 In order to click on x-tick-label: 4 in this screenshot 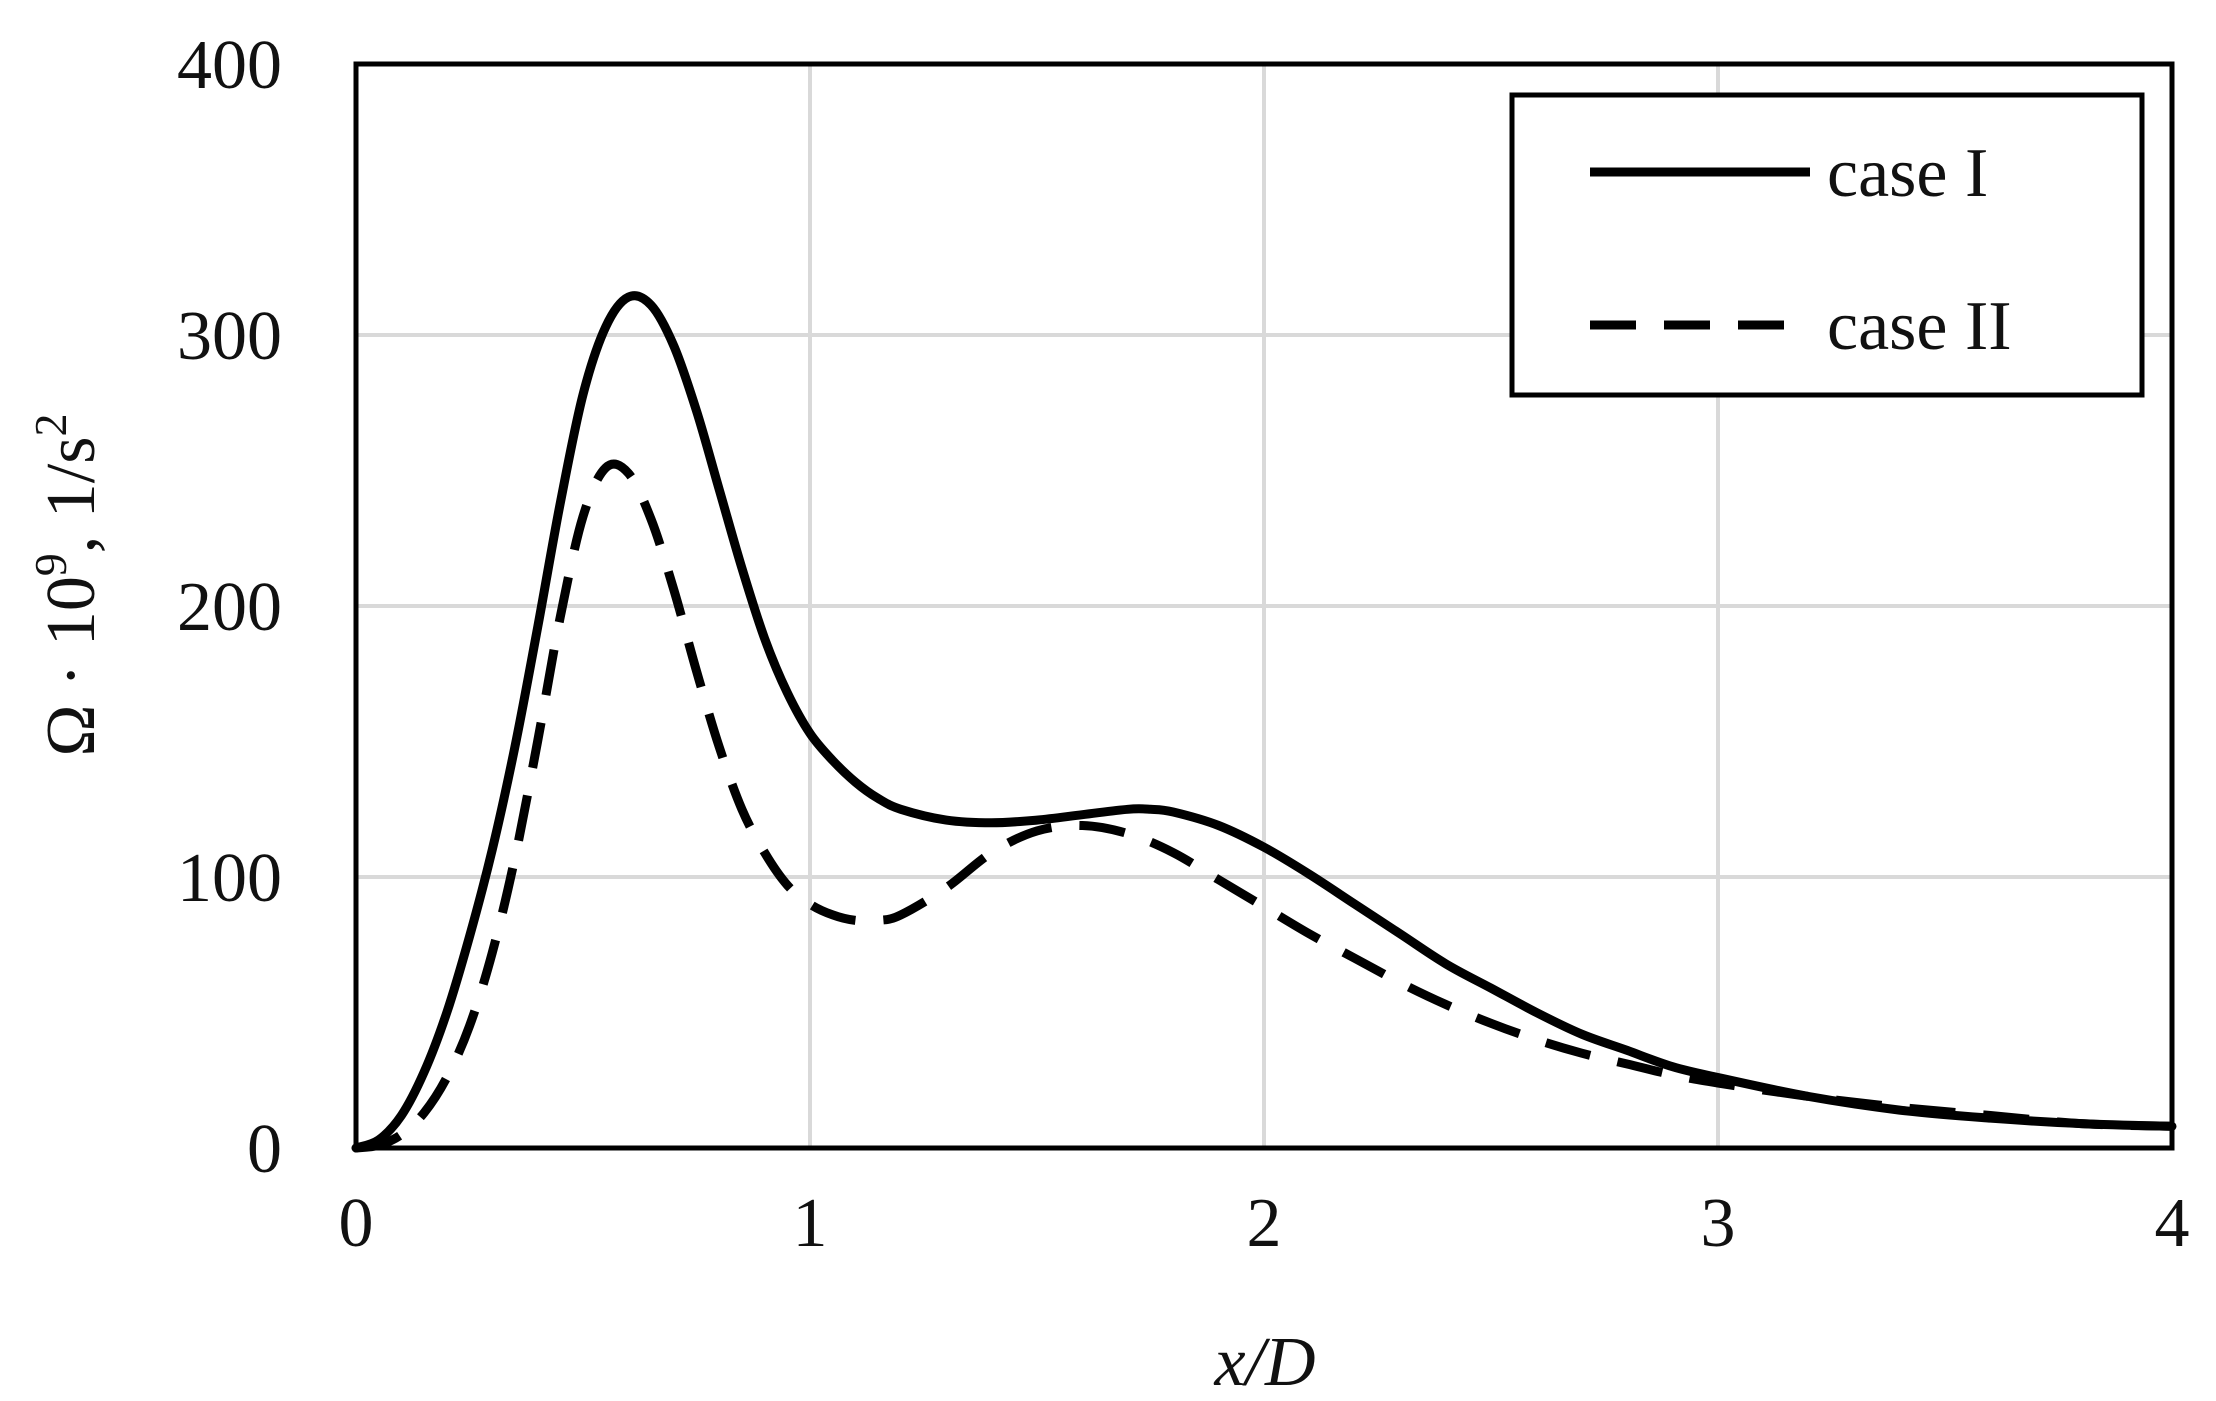, I will do `click(2172, 1223)`.